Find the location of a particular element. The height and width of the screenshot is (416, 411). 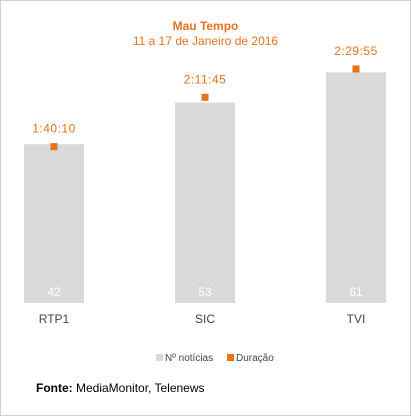

x-tick-label-sic: SIC is located at coordinates (205, 319).